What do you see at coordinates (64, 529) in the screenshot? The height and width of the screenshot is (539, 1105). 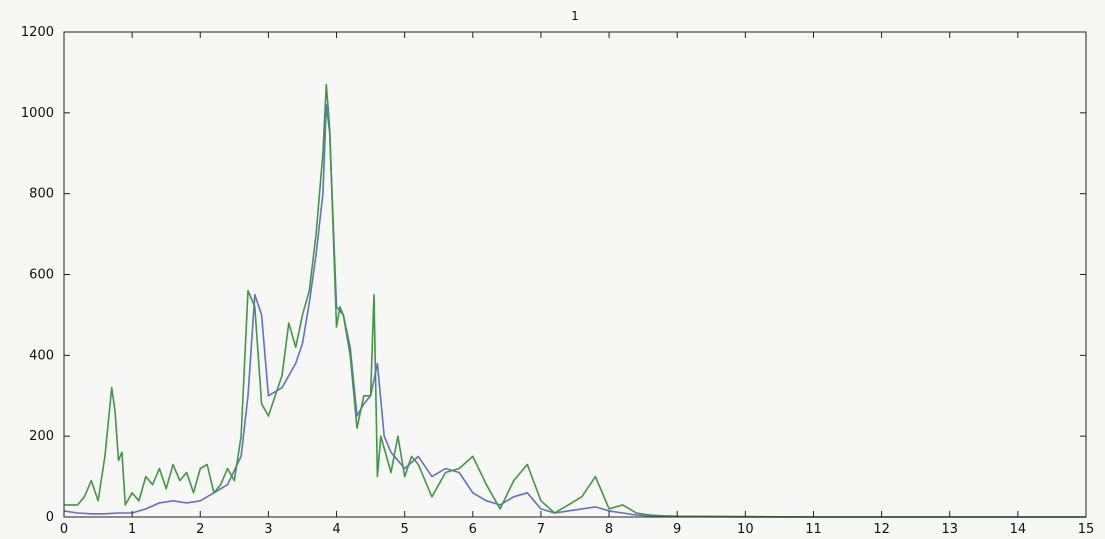 I see `x-tick-label: 0` at bounding box center [64, 529].